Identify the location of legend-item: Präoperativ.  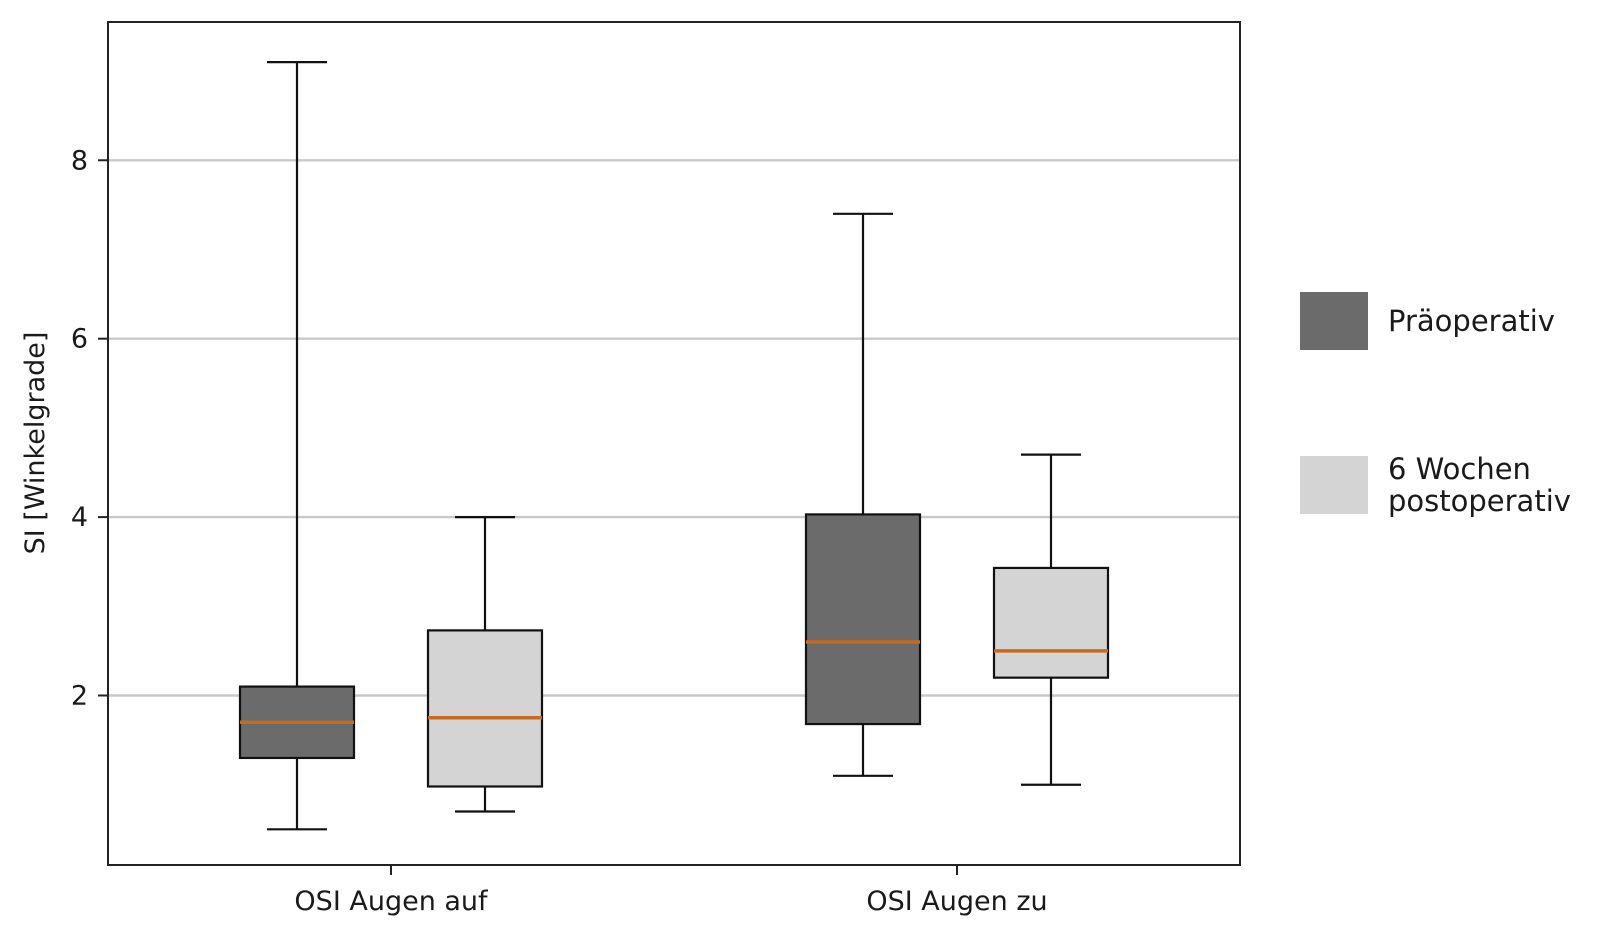
(1427, 321).